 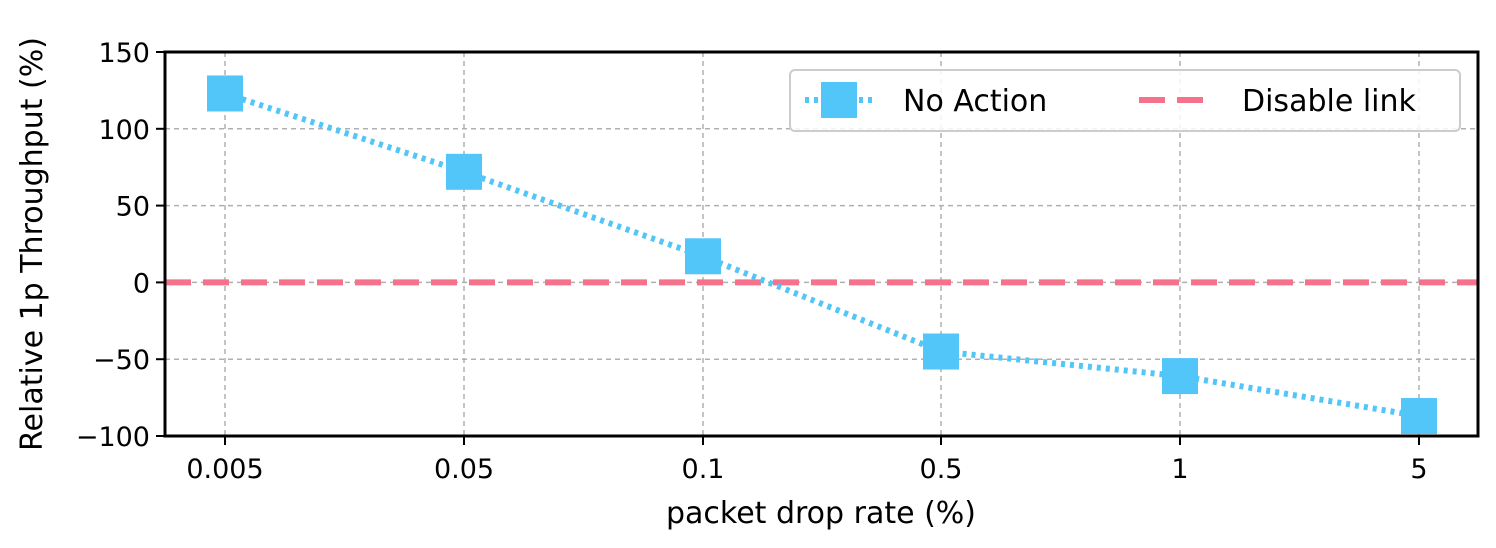 What do you see at coordinates (224, 469) in the screenshot?
I see `x-tick-label: 0.005` at bounding box center [224, 469].